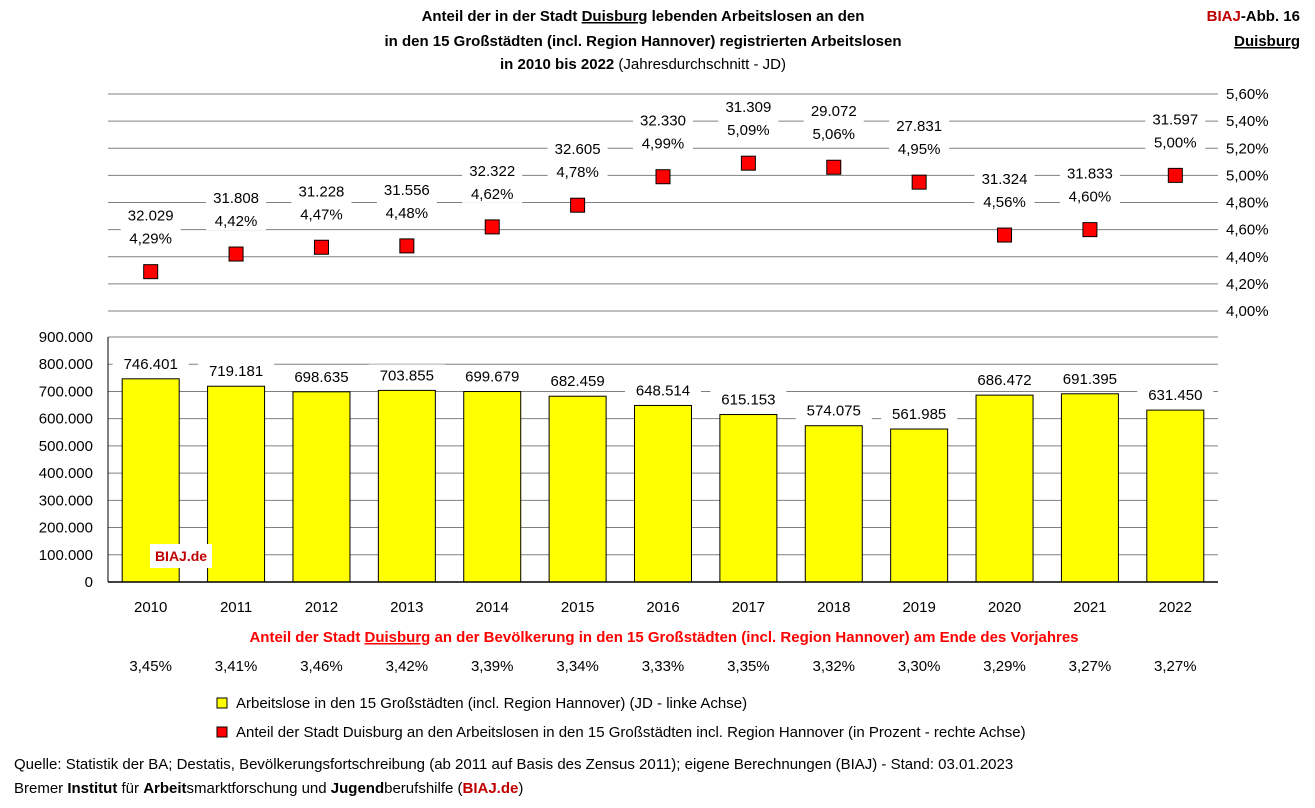  Describe the element at coordinates (492, 227) in the screenshot. I see `marker-2014` at that location.